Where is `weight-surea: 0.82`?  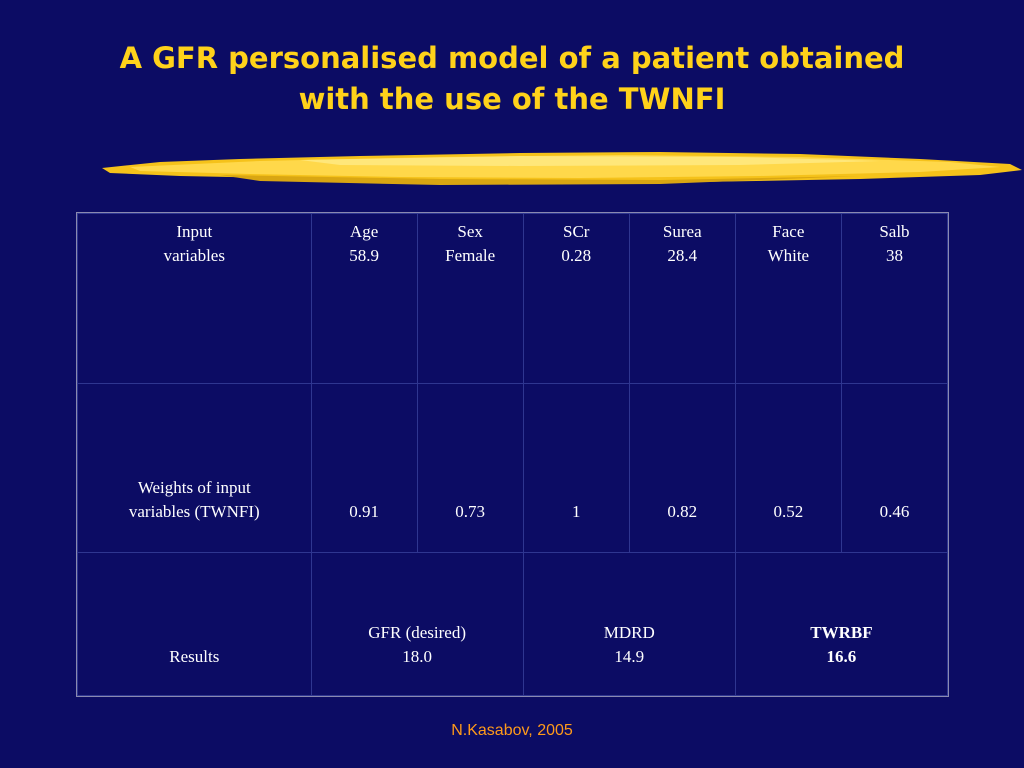 weight-surea: 0.82 is located at coordinates (682, 468).